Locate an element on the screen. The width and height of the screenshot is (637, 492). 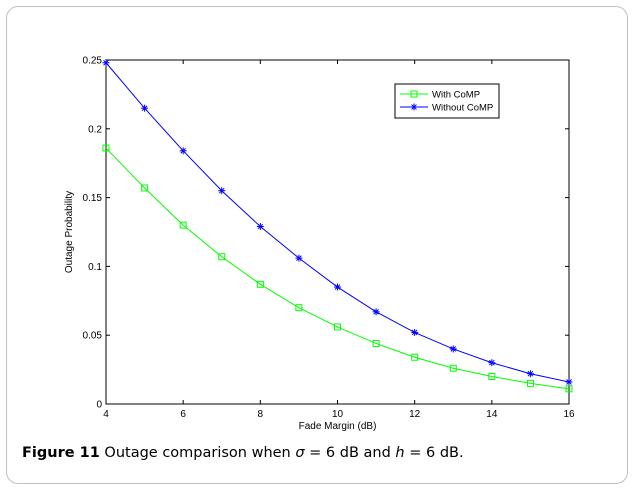
y-tick-label: 0.25 is located at coordinates (93, 61).